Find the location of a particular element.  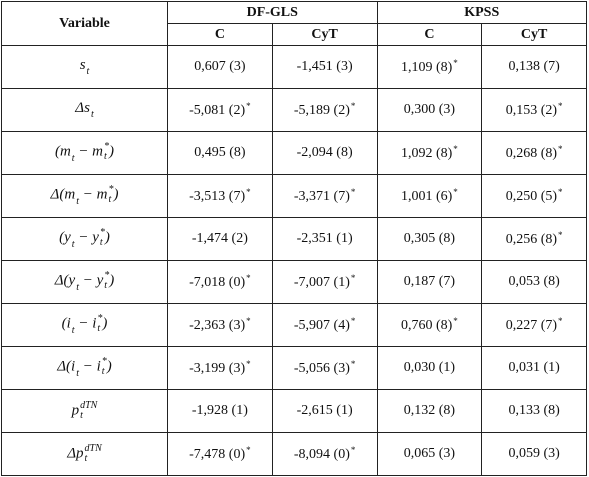

value-cell: -5,907 (4)* is located at coordinates (324, 325).